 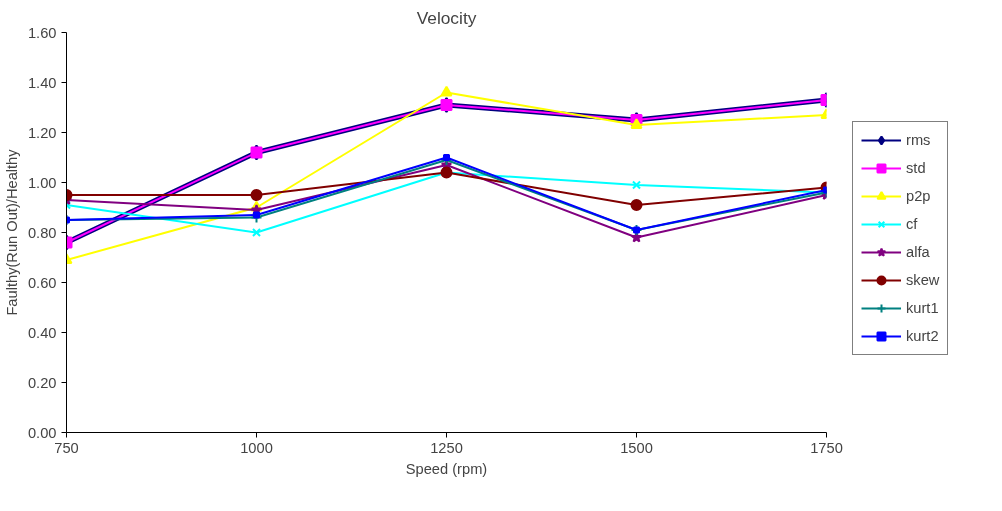 I want to click on y-tick-label: 1.60, so click(x=42, y=32).